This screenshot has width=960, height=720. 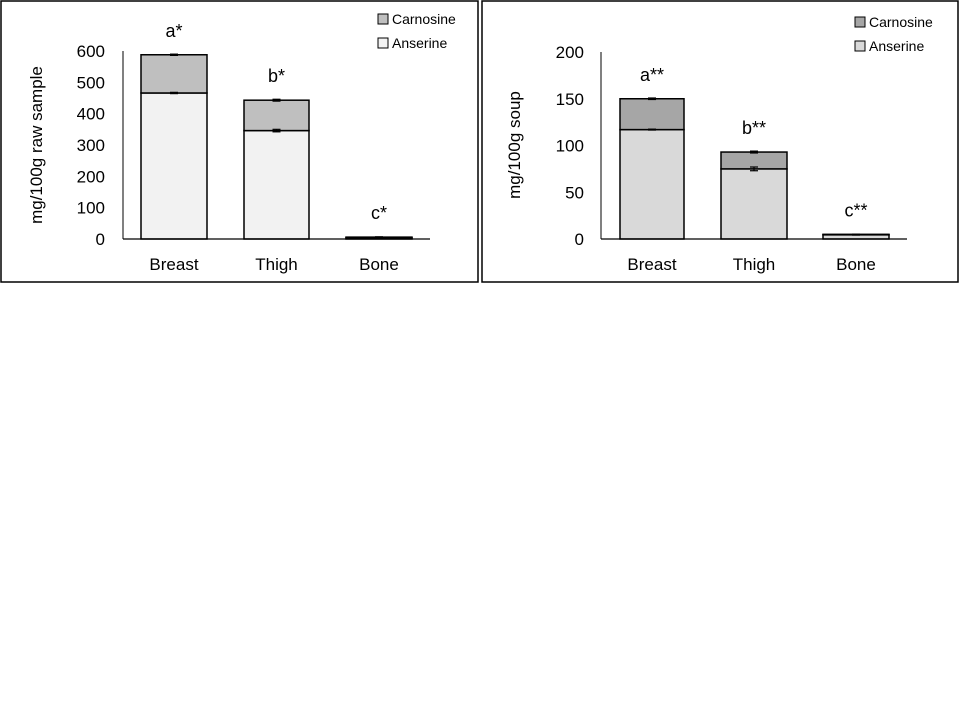 What do you see at coordinates (754, 128) in the screenshot?
I see `significance-label: b**` at bounding box center [754, 128].